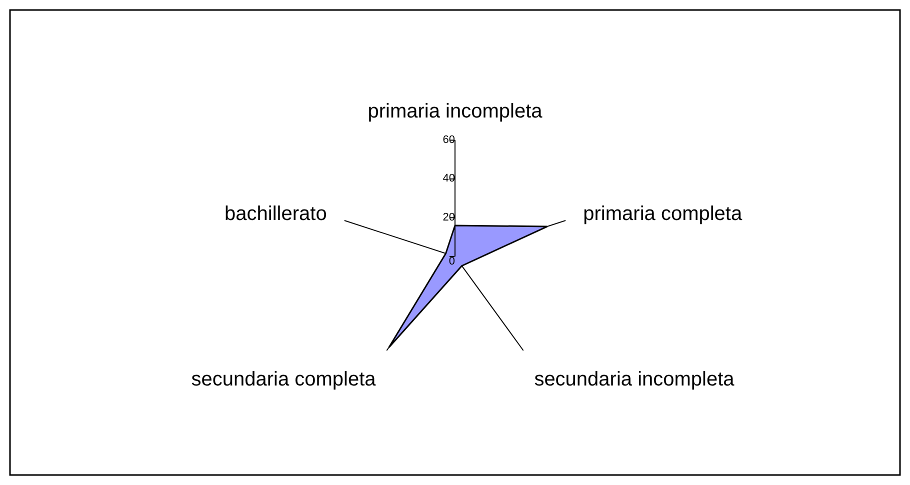 The height and width of the screenshot is (485, 910). What do you see at coordinates (448, 217) in the screenshot?
I see `y-tick-label: 20` at bounding box center [448, 217].